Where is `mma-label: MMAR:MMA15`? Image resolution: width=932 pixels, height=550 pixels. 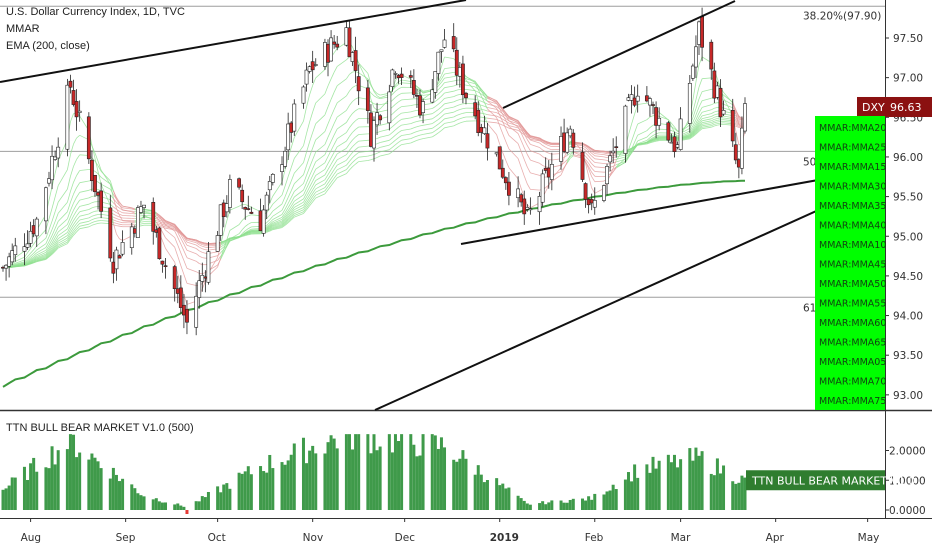 mma-label: MMAR:MMA15 is located at coordinates (852, 167).